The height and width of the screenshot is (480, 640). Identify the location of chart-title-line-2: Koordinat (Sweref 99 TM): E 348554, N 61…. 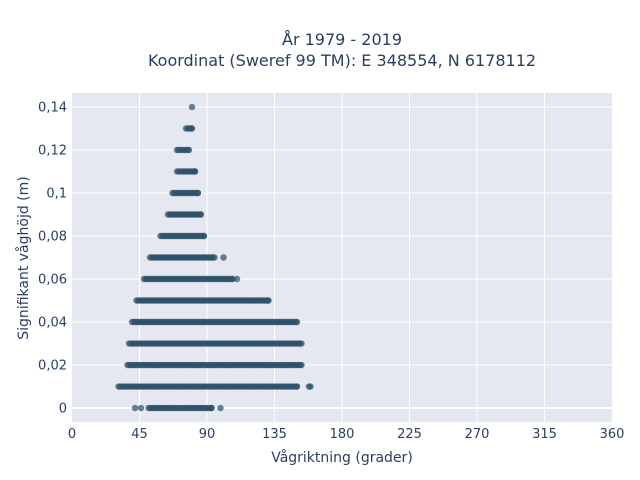
(342, 60).